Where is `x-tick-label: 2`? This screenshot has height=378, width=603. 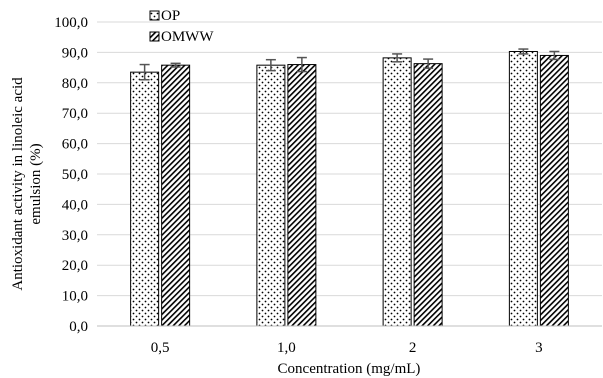 x-tick-label: 2 is located at coordinates (413, 348).